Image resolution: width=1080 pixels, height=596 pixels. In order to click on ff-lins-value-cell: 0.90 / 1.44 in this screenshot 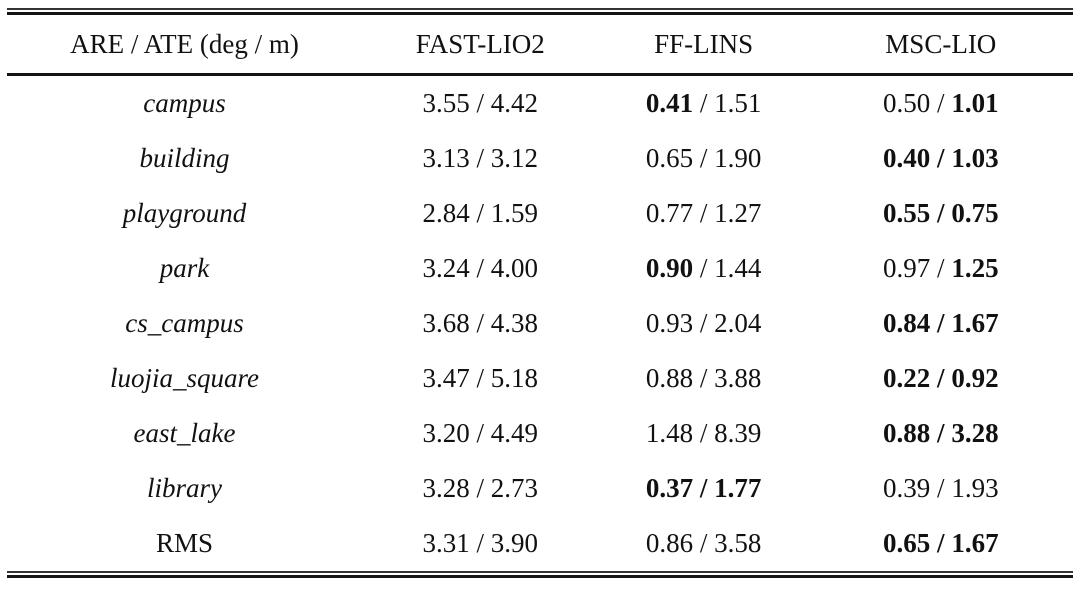, I will do `click(704, 268)`.